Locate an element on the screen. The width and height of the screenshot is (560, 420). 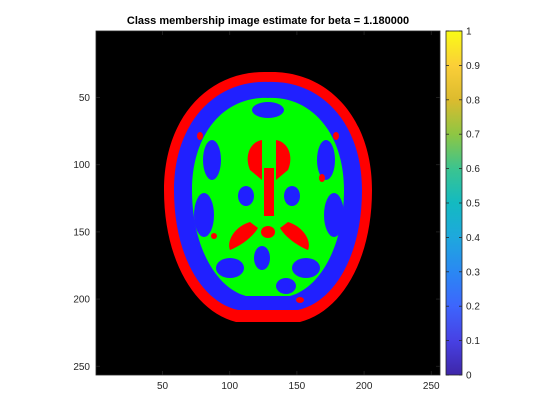
x-tick-label: 100 is located at coordinates (229, 386).